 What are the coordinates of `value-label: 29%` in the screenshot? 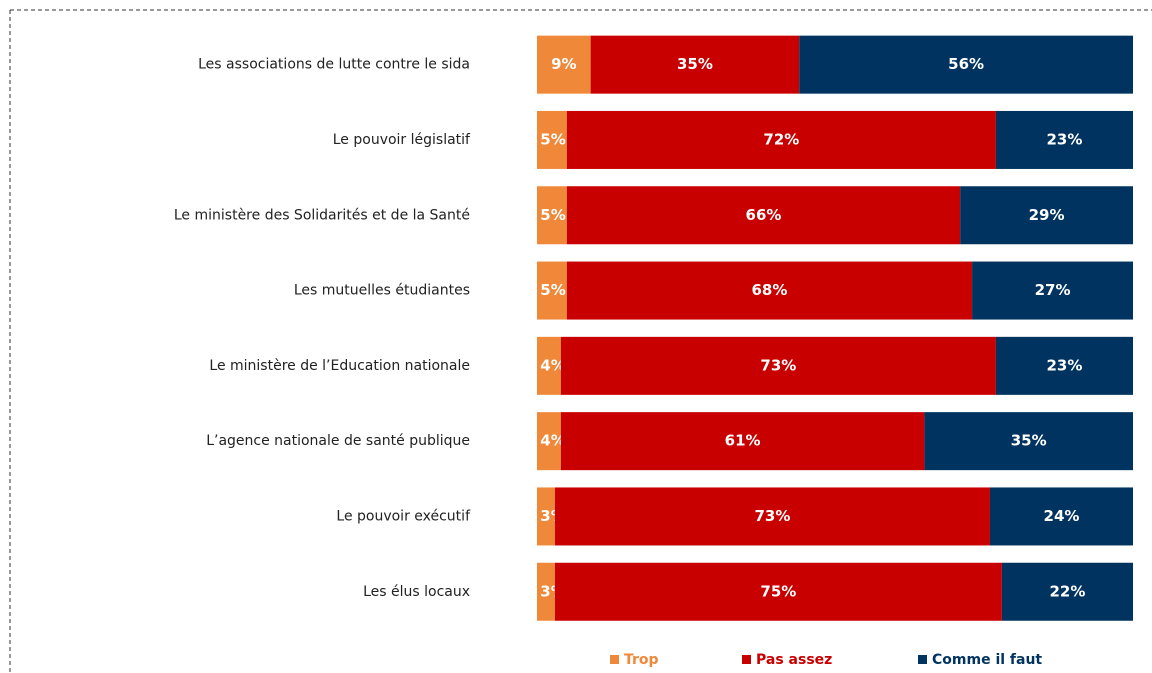 It's located at (1047, 215).